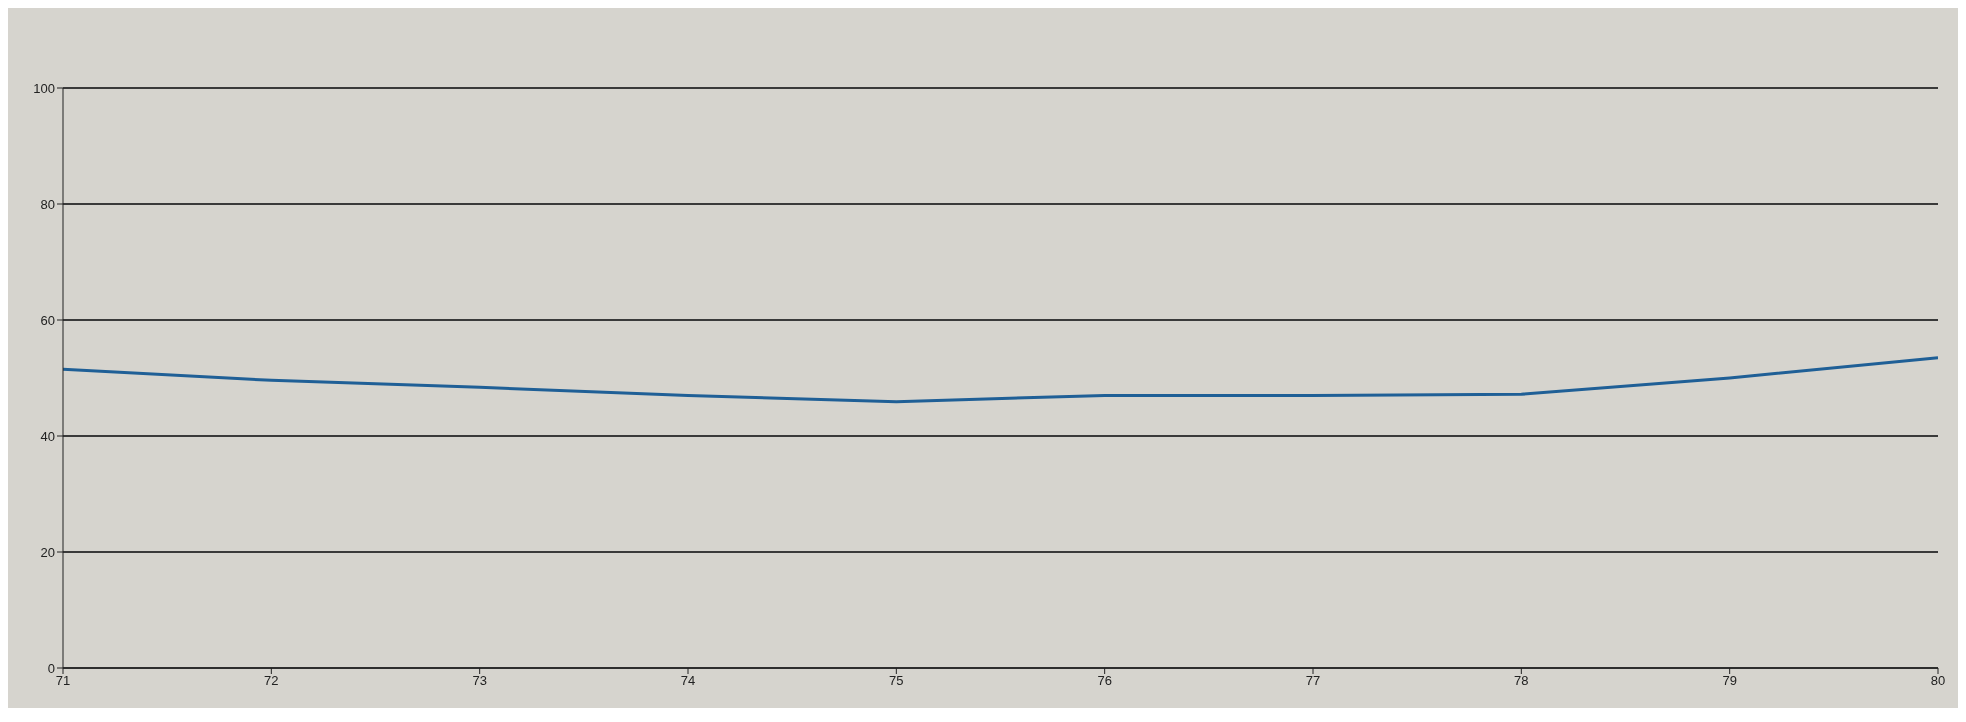  What do you see at coordinates (47, 552) in the screenshot?
I see `y-tick-label: 20` at bounding box center [47, 552].